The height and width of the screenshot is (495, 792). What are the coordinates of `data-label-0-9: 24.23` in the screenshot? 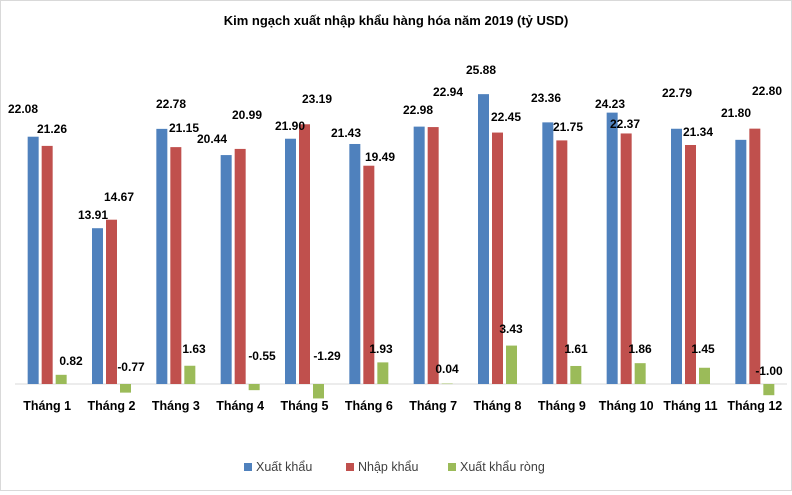 It's located at (610, 104).